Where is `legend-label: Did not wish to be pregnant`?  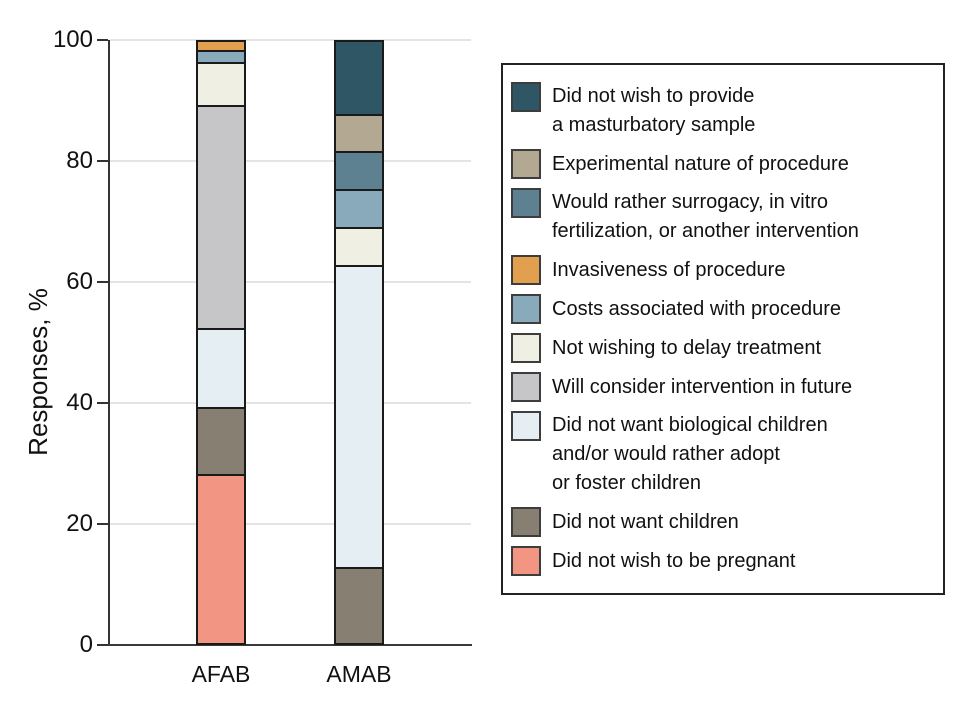
legend-label: Did not wish to be pregnant is located at coordinates (674, 561).